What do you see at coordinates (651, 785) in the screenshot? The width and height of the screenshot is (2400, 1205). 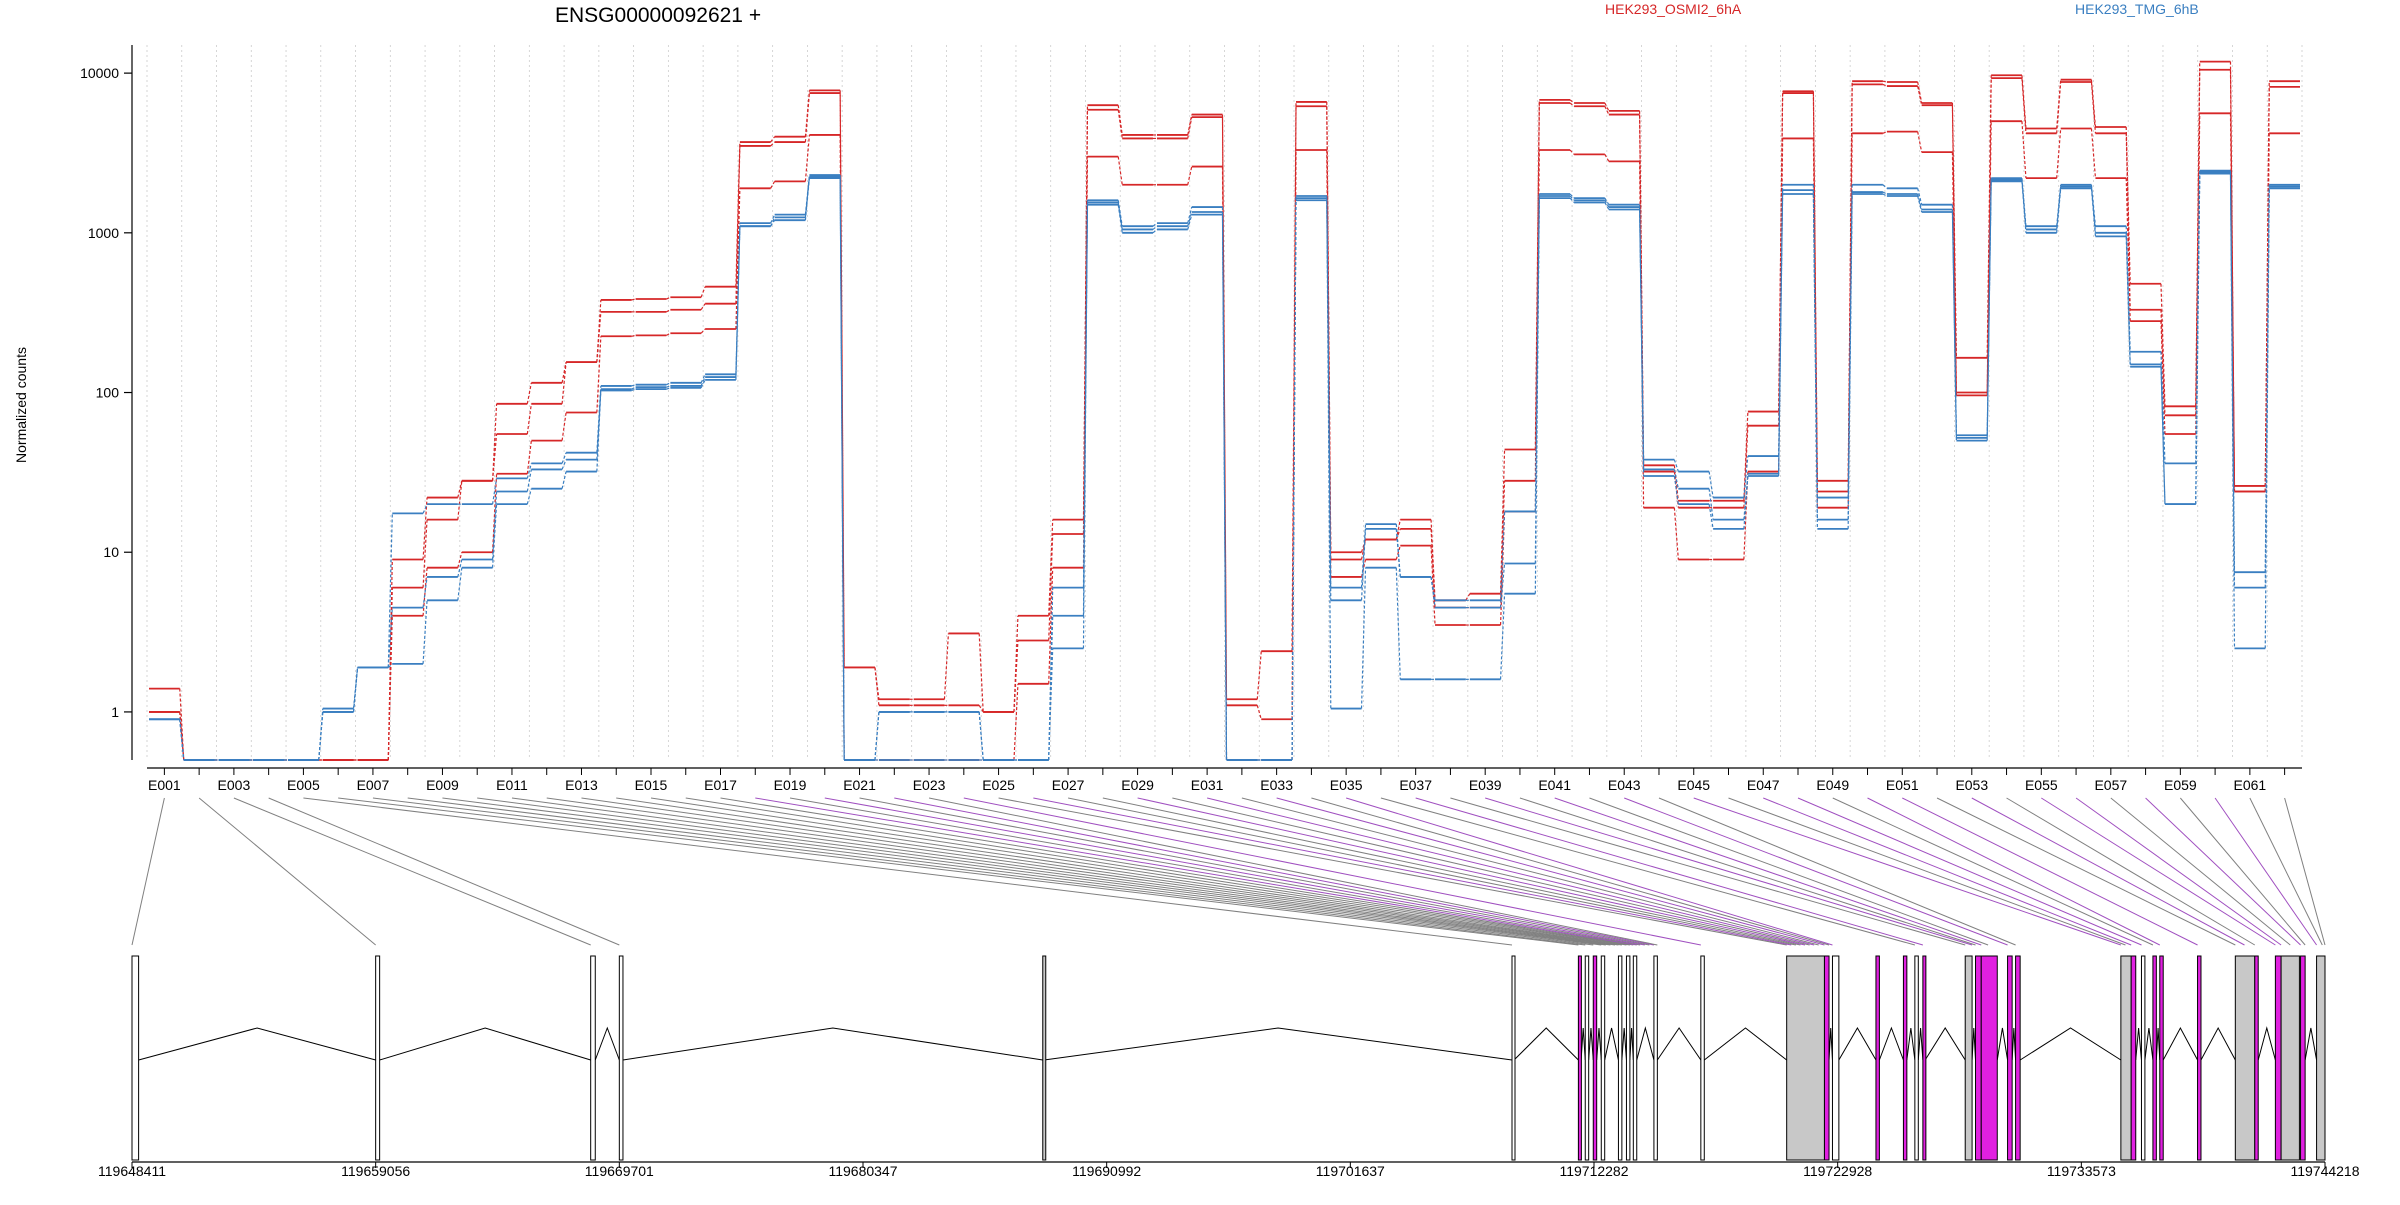 I see `exon-tick-label: E015` at bounding box center [651, 785].